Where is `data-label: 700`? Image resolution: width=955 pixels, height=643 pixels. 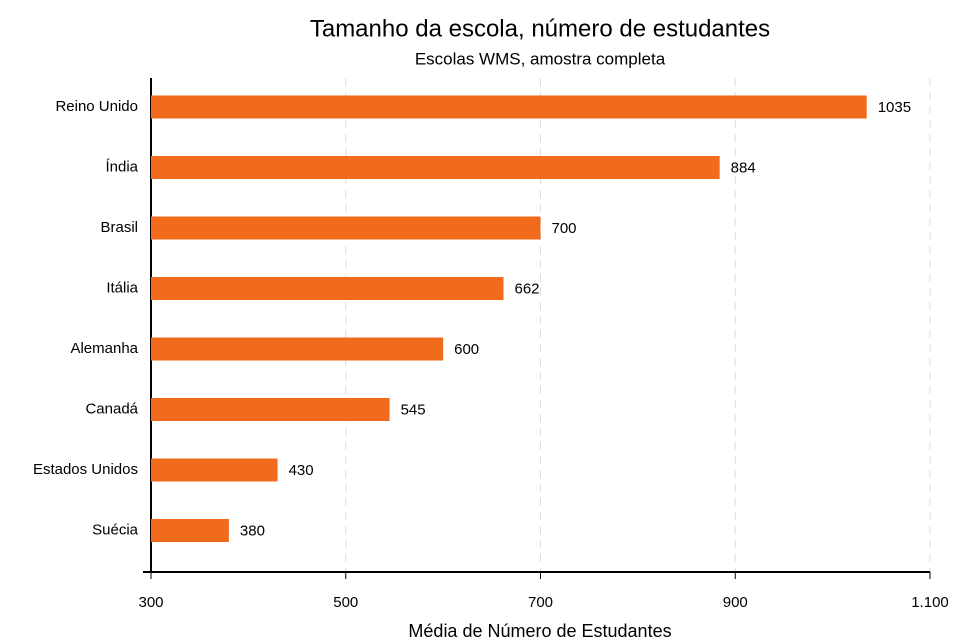 data-label: 700 is located at coordinates (564, 228).